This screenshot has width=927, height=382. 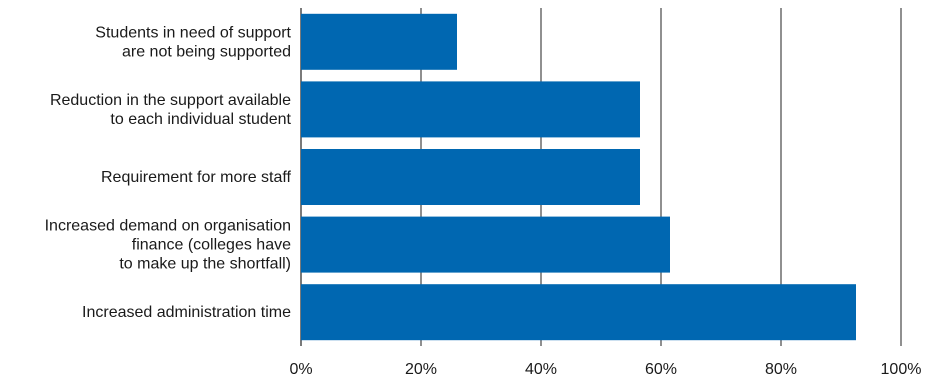 I want to click on category-label-line: Students in need of support, so click(x=193, y=32).